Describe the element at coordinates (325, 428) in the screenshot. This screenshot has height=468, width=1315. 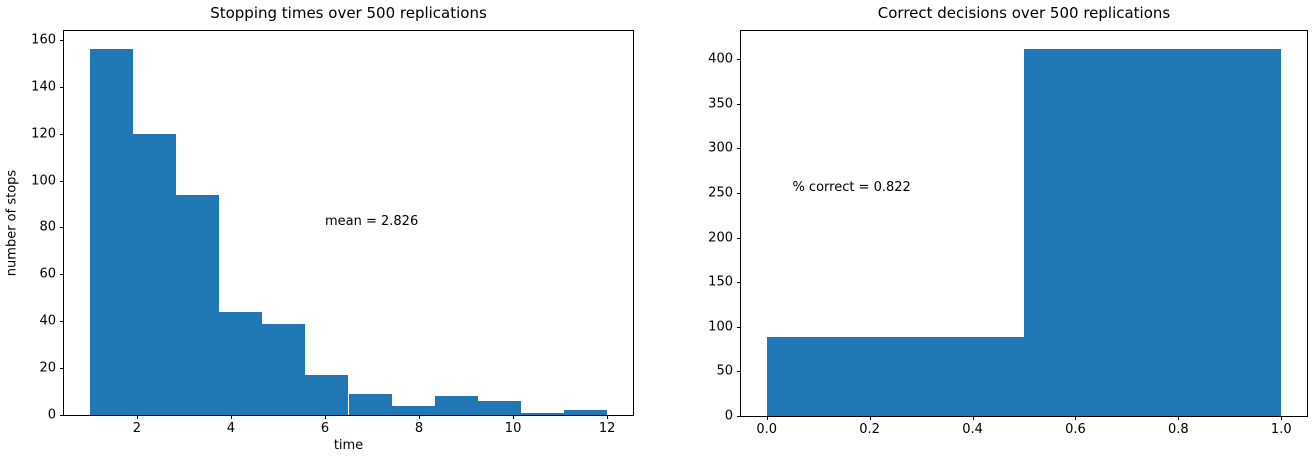
I see `x-tick-label: 6` at that location.